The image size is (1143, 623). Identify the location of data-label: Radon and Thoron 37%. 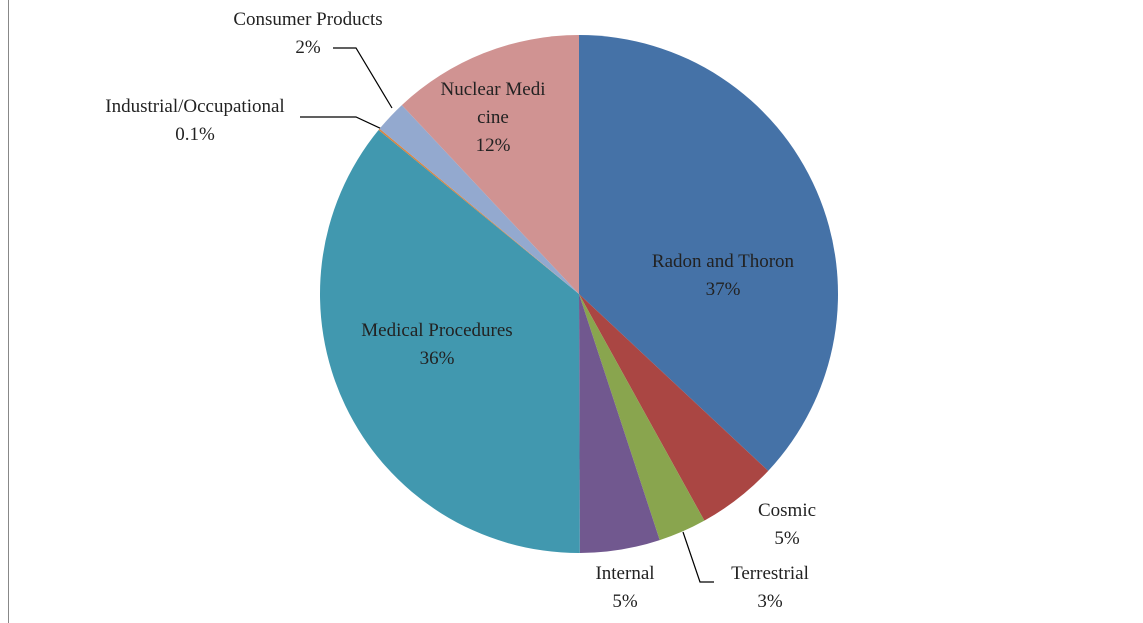
(723, 276).